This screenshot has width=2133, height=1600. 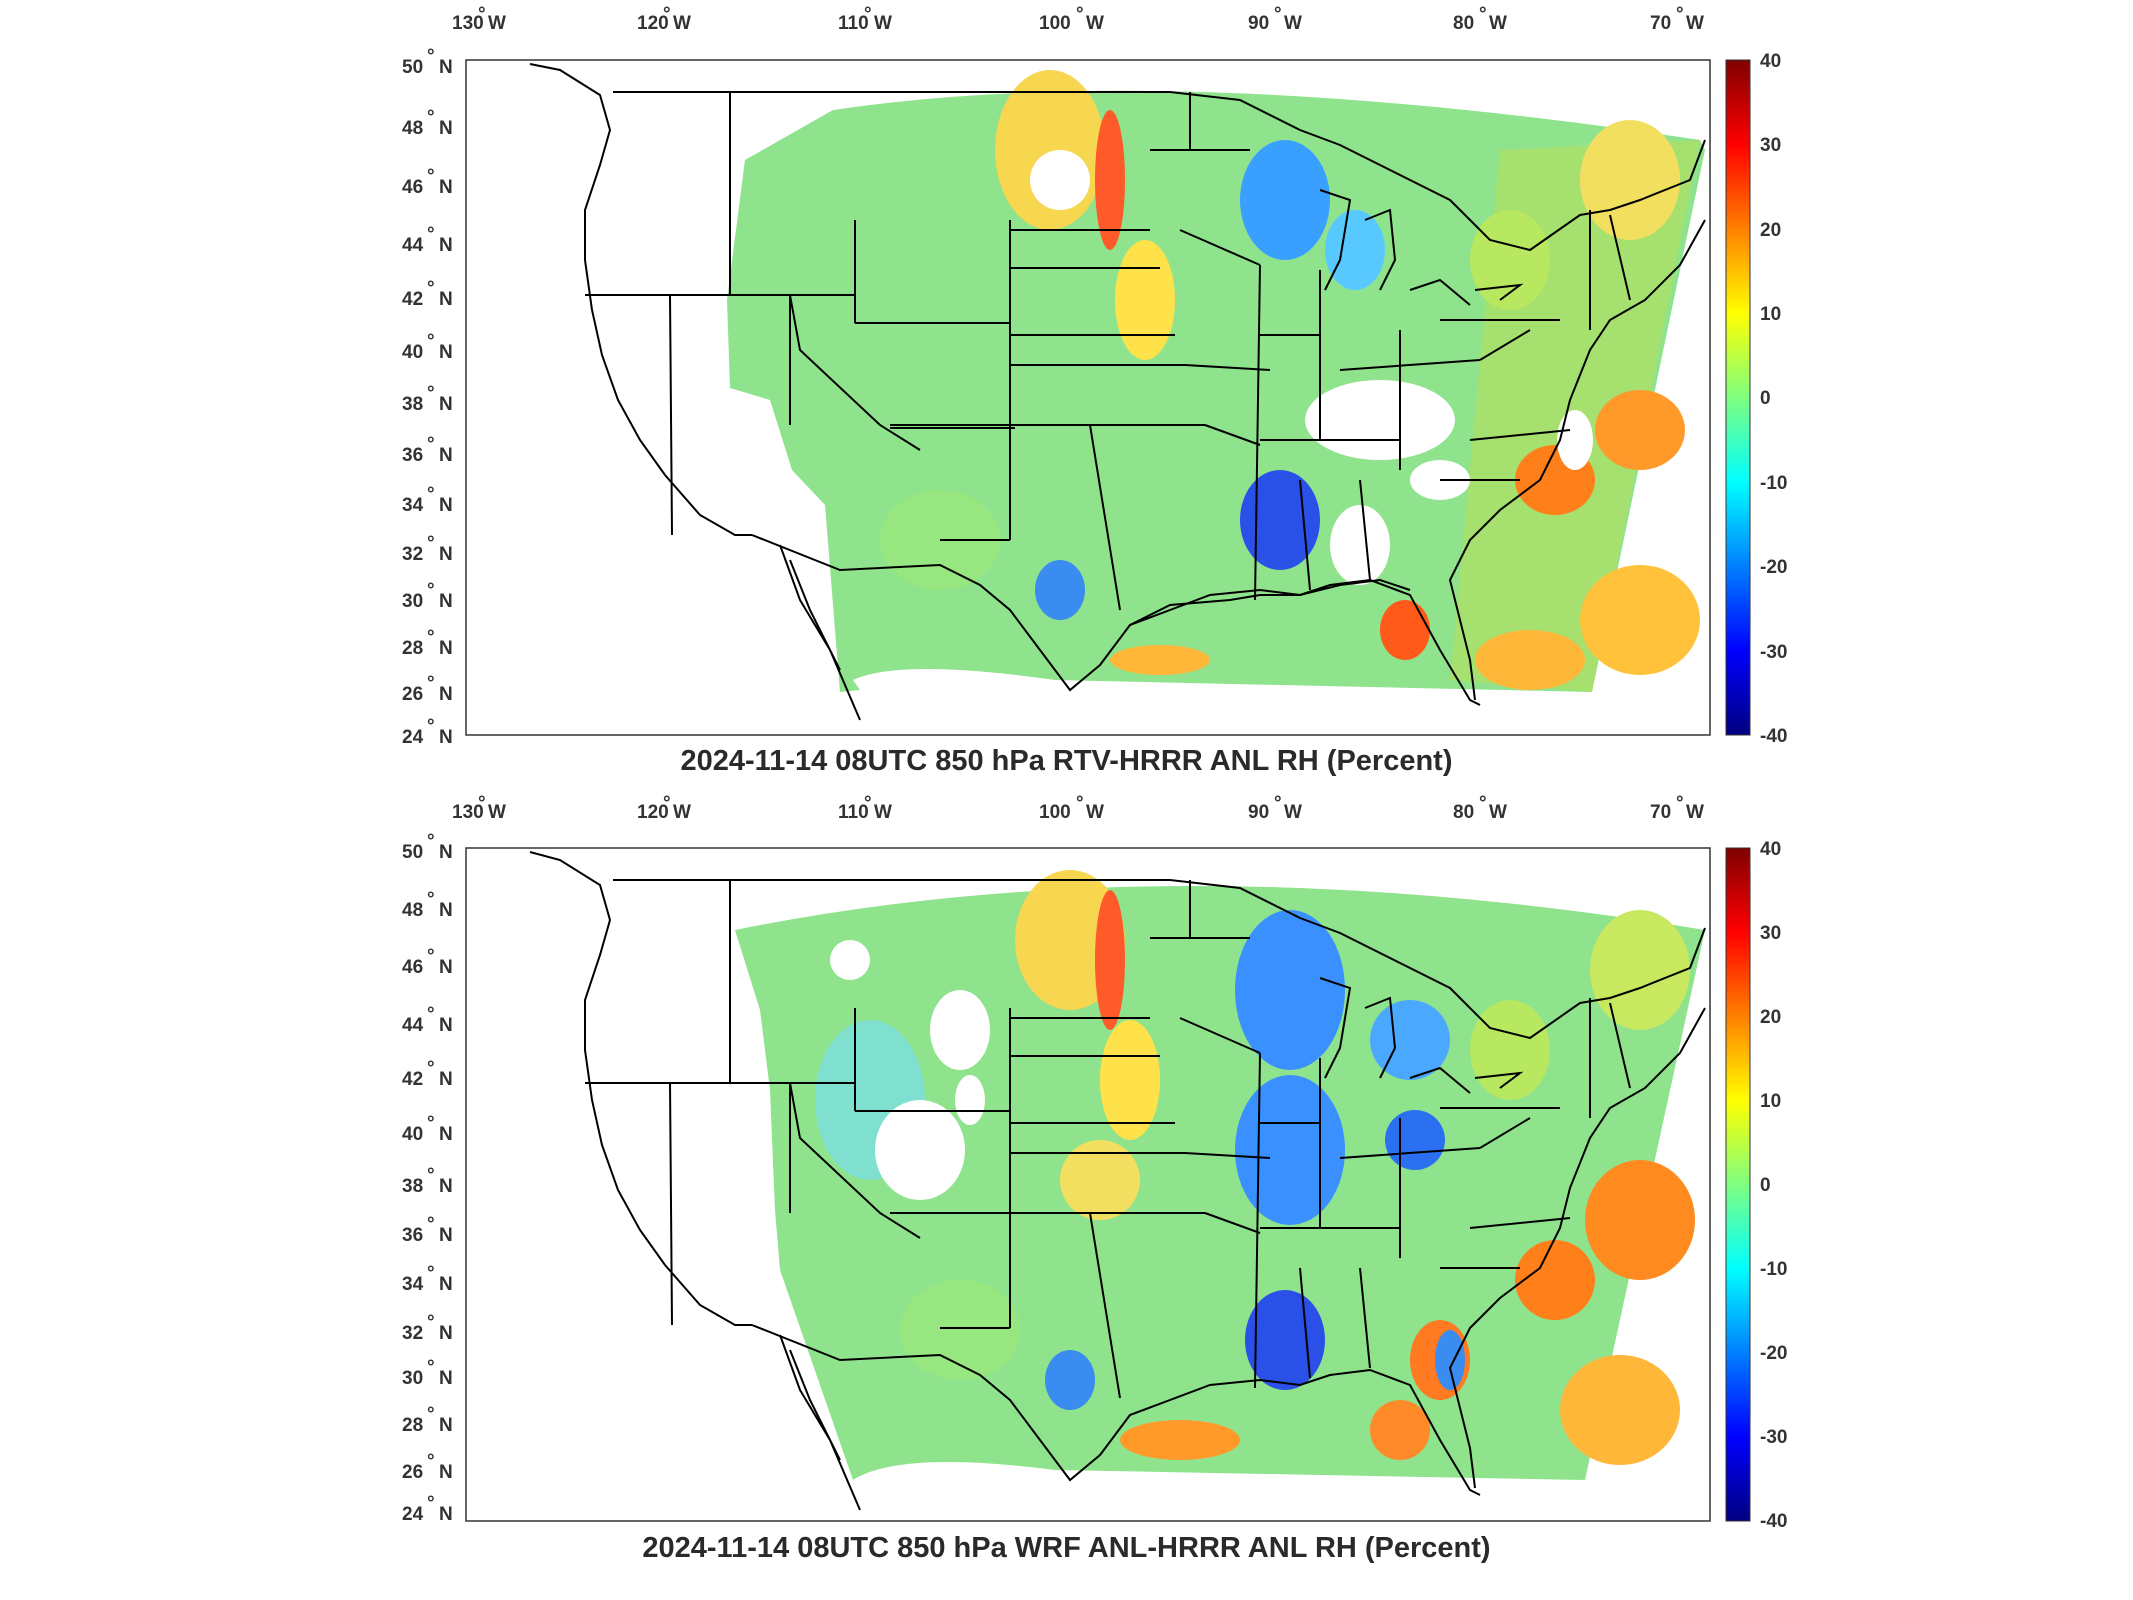 I want to click on colorbar-tick: 40, so click(x=1770, y=61).